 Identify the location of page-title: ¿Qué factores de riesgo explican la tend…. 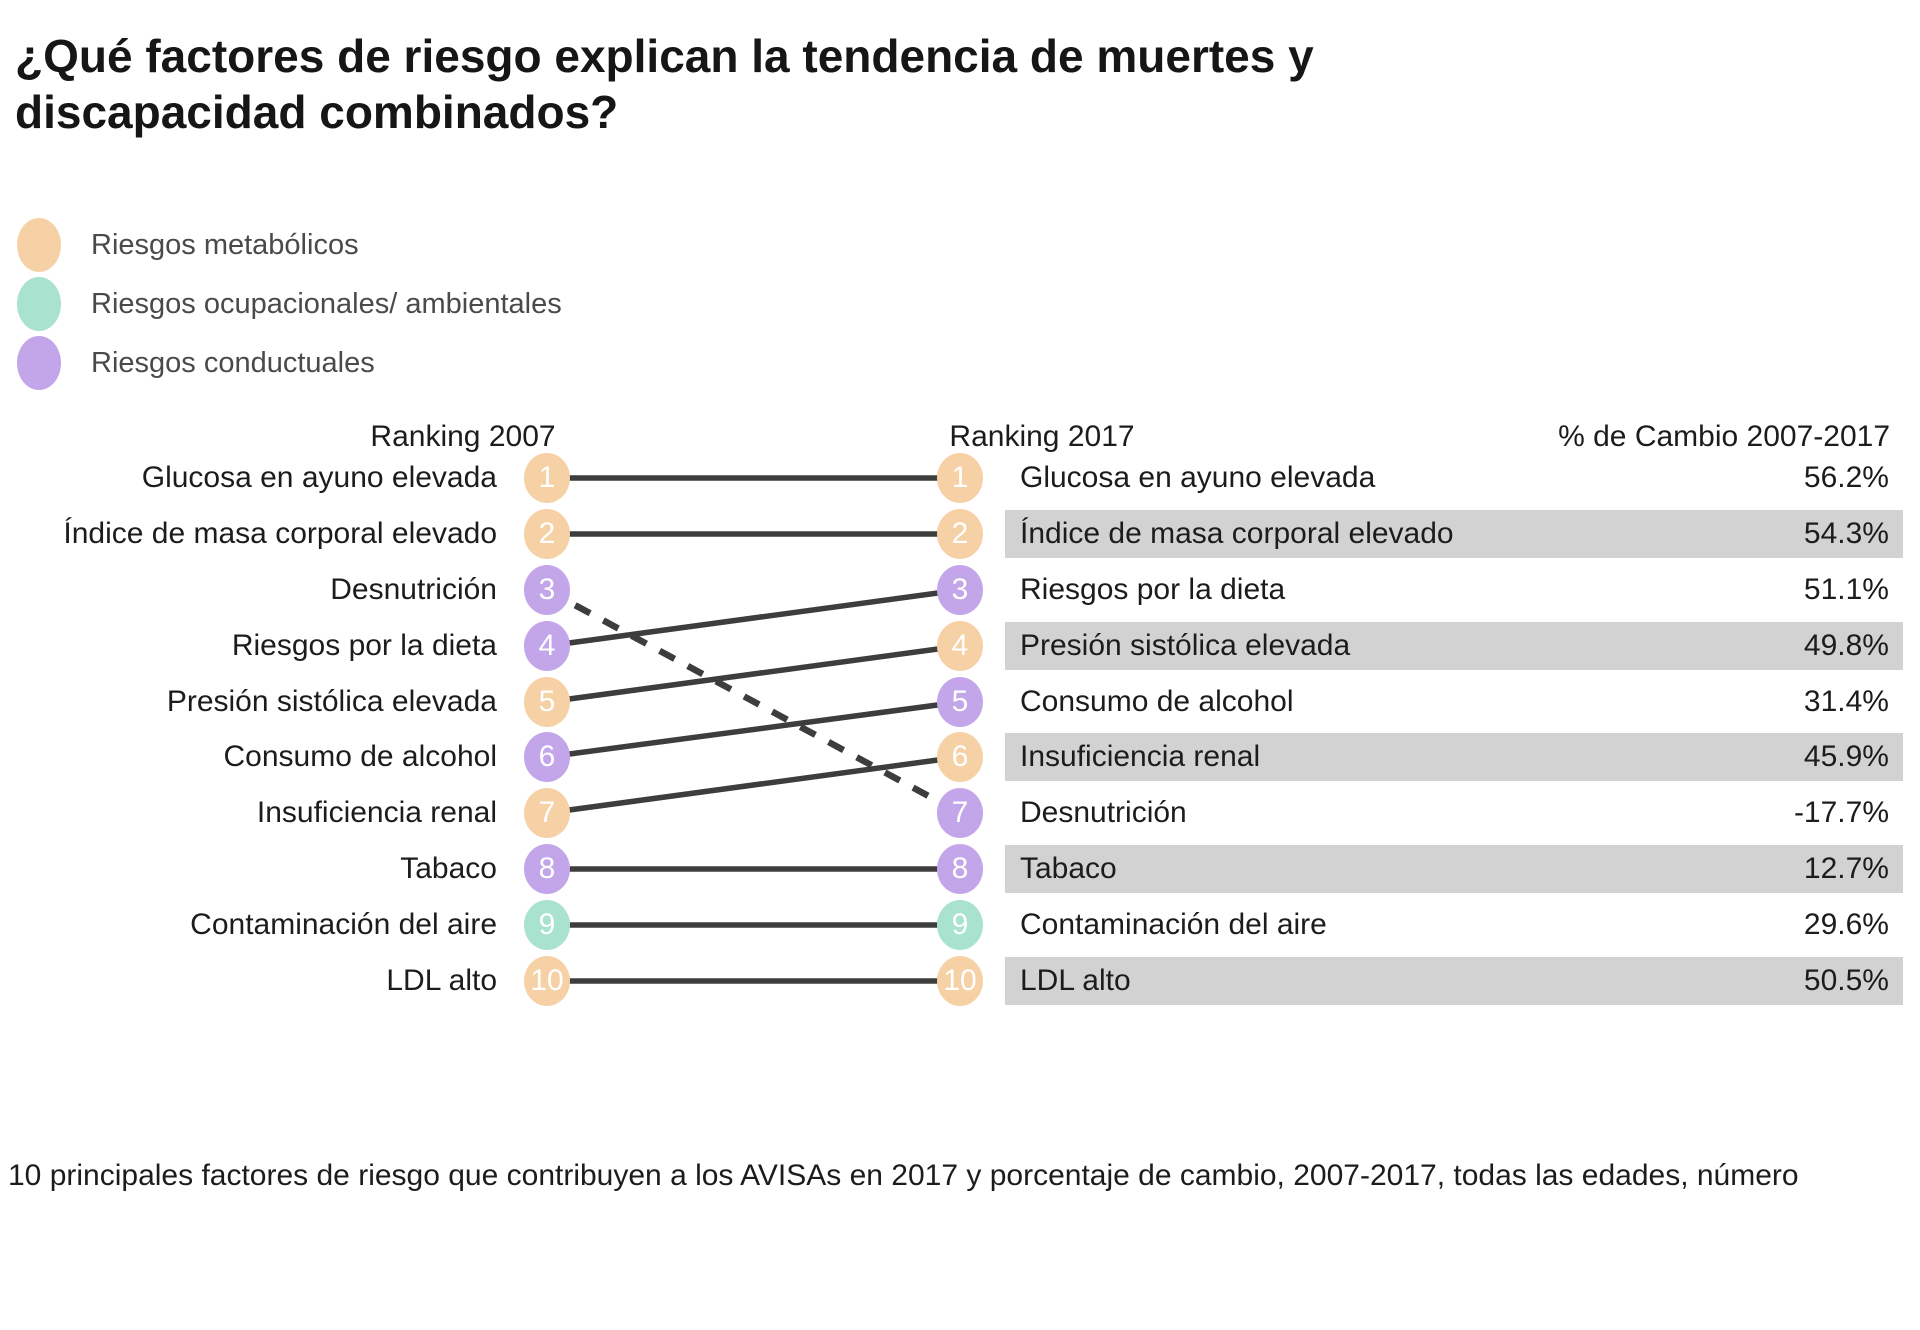
(664, 84).